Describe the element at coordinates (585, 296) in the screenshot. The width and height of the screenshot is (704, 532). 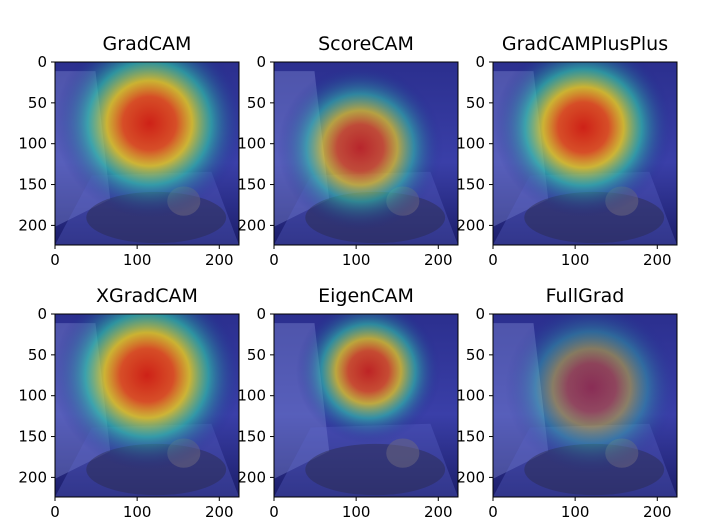
I see `panel-title: FullGrad` at that location.